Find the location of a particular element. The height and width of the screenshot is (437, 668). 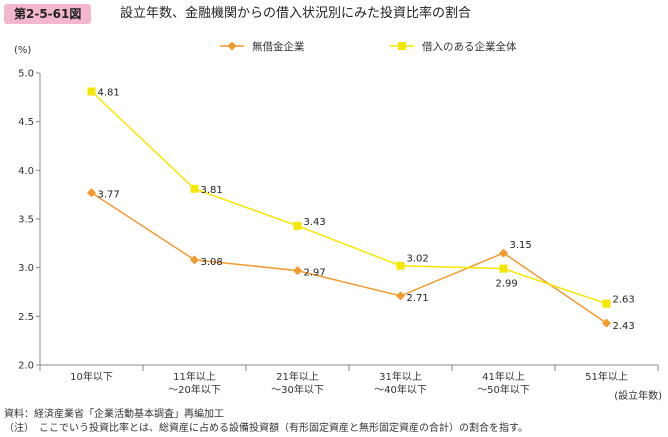

y-tick-label: 5.0 is located at coordinates (26, 74).